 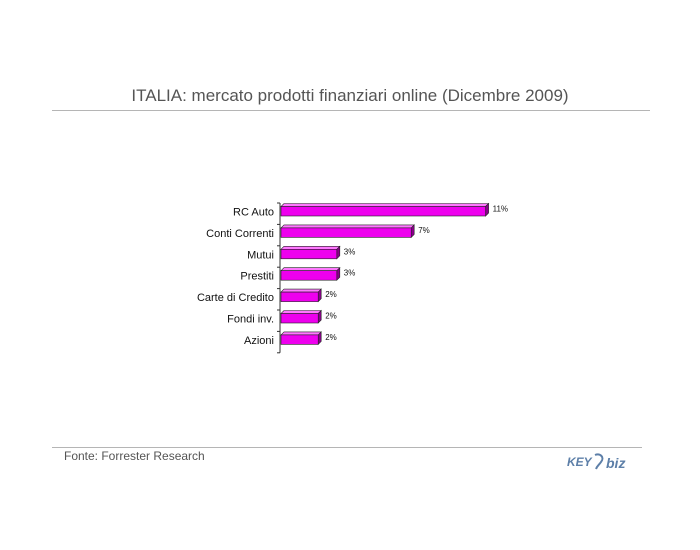 I want to click on source-note: Fonte: Forrester Research, so click(x=134, y=456).